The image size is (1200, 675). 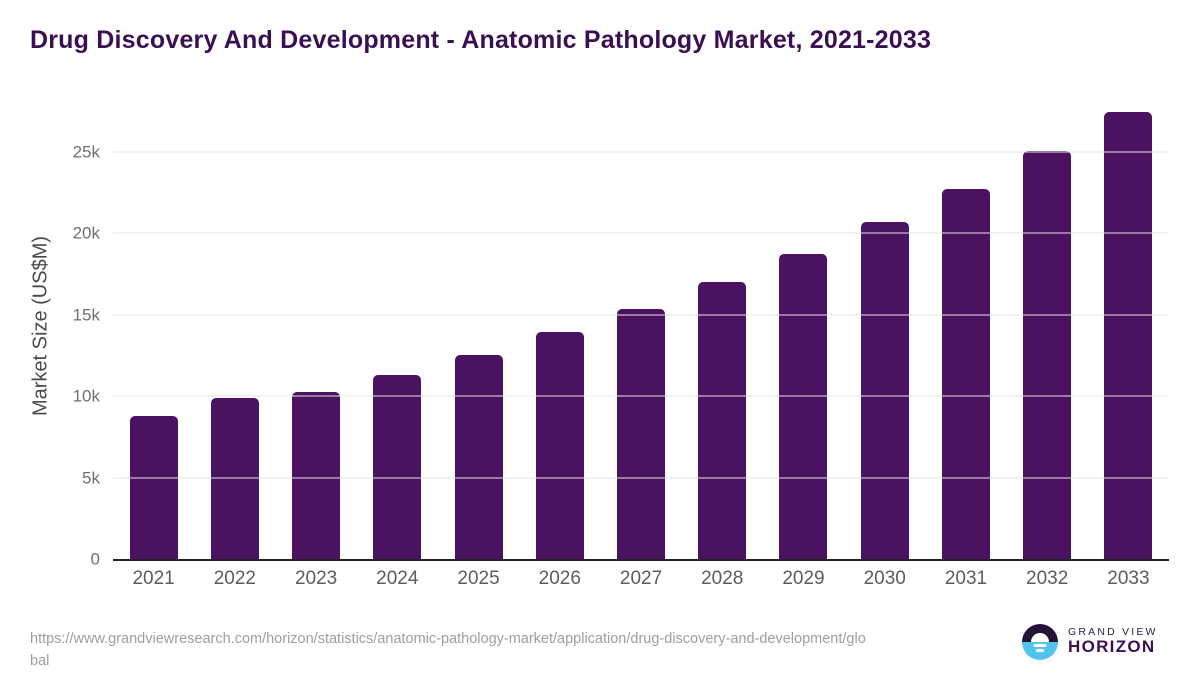 I want to click on y-tick-label-10k: 10k, so click(x=86, y=396).